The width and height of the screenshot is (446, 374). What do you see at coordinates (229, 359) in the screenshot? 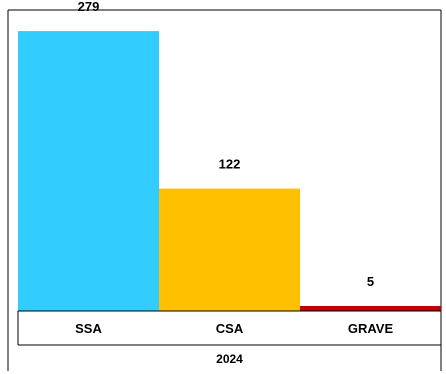
I see `group-label: 2024` at bounding box center [229, 359].